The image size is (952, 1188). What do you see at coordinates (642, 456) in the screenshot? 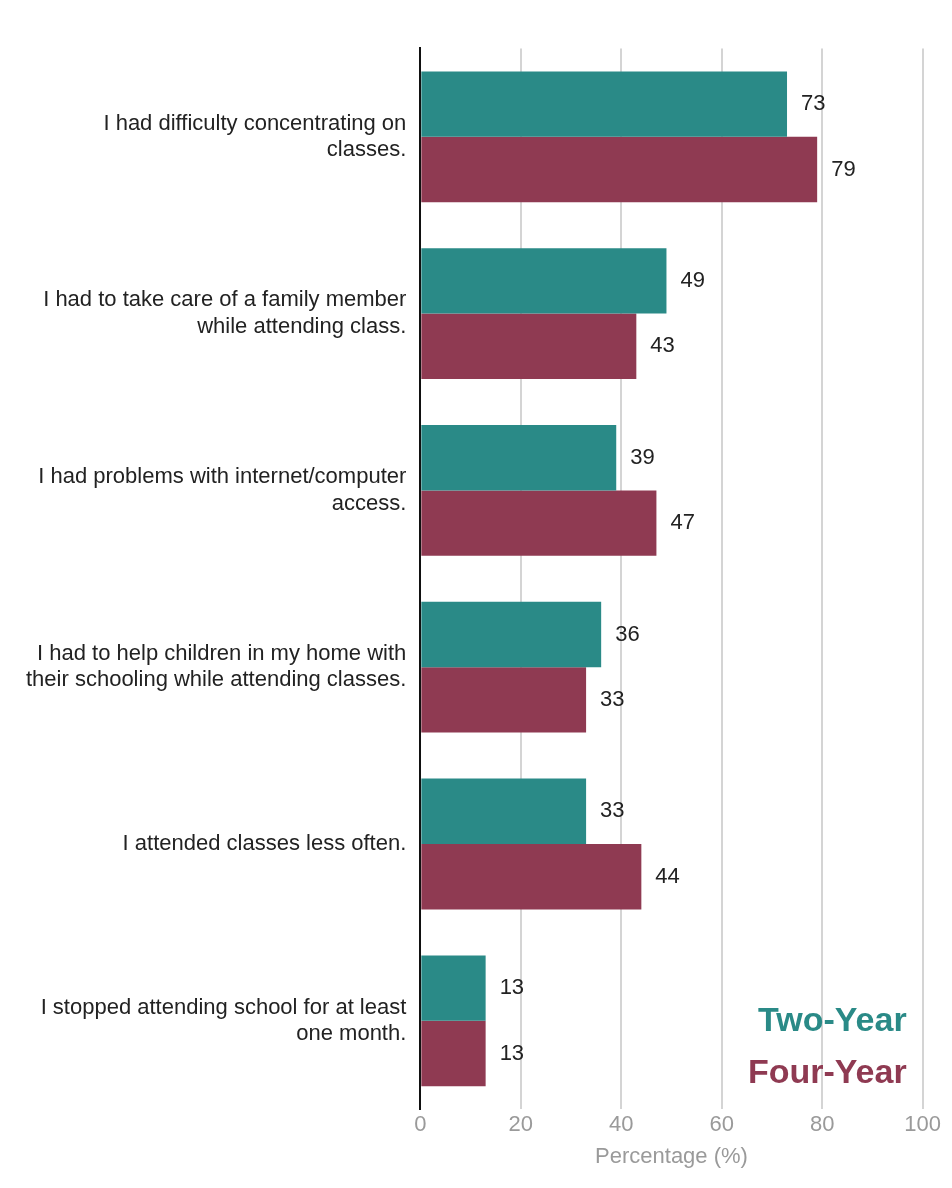
I see `data-label: 39` at bounding box center [642, 456].